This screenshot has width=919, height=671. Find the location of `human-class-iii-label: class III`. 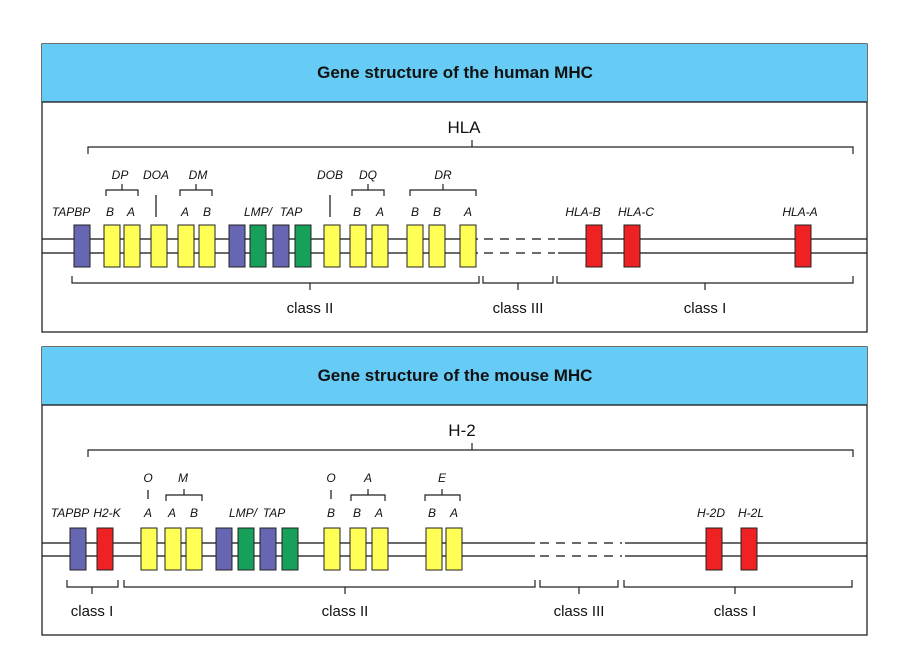

human-class-iii-label: class III is located at coordinates (518, 308).